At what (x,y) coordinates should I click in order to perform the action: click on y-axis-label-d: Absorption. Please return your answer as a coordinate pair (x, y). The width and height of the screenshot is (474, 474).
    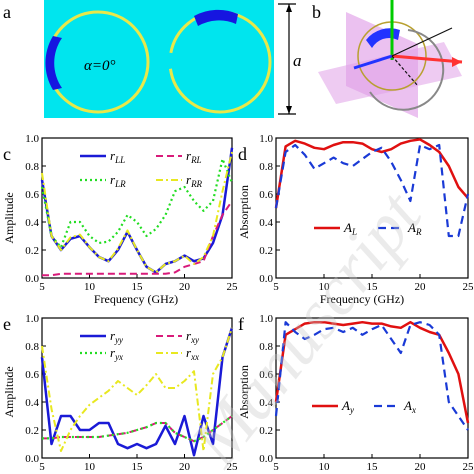
    Looking at the image, I should click on (244, 212).